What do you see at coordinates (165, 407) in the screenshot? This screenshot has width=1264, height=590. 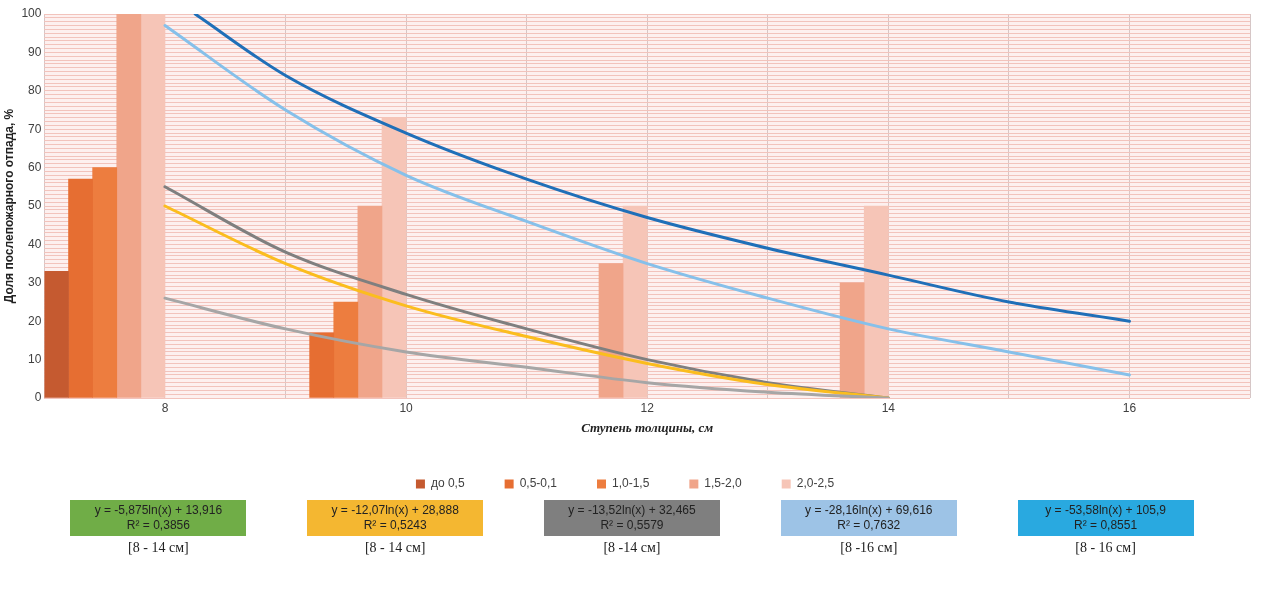 I see `x-tick-label: 8` at bounding box center [165, 407].